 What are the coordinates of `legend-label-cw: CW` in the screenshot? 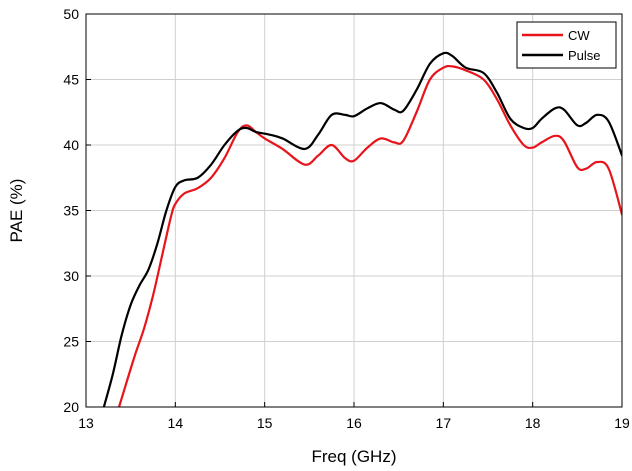 It's located at (579, 35).